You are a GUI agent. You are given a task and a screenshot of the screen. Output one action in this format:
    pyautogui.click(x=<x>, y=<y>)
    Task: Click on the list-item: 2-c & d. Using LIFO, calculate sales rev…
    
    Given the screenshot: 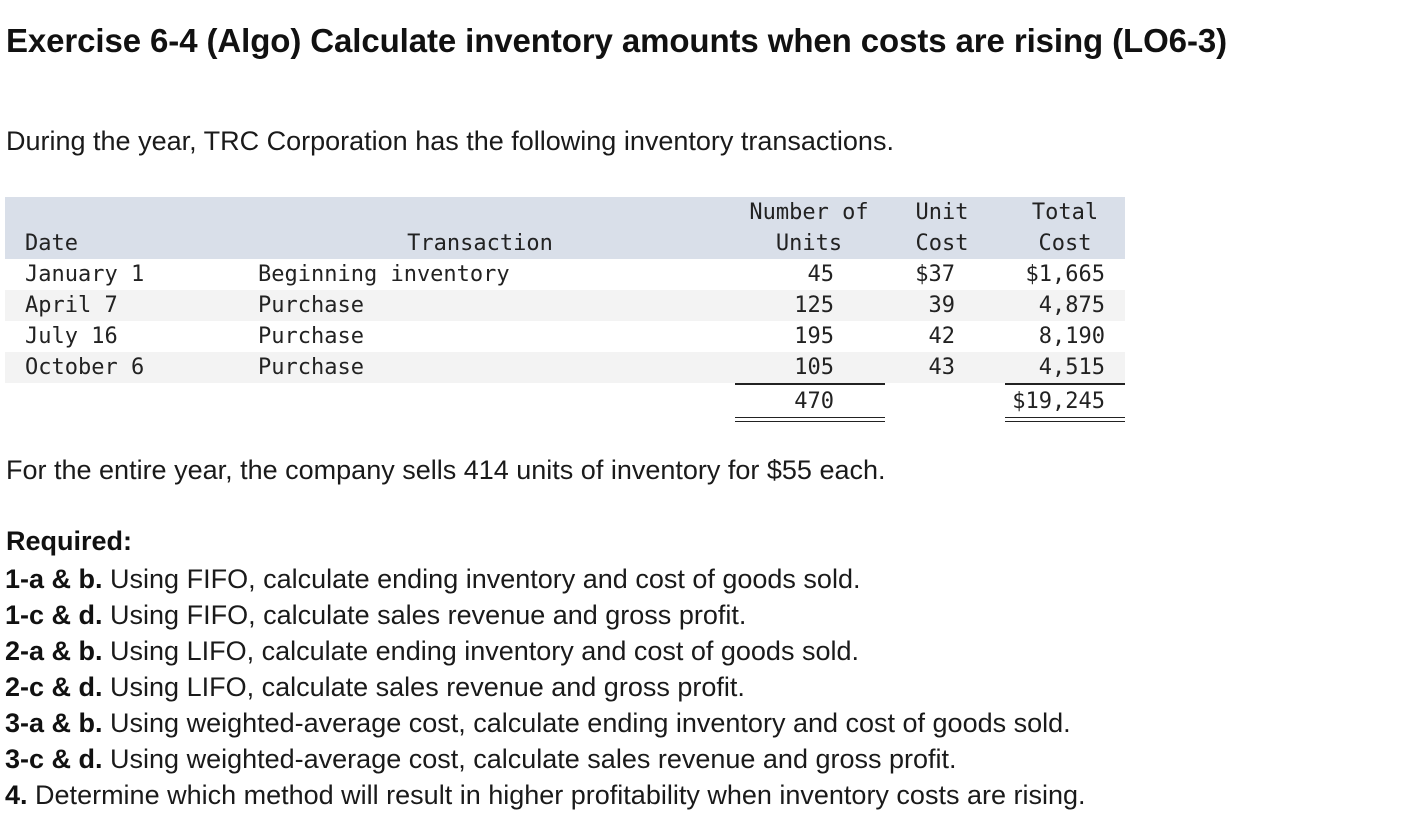 What is the action you would take?
    pyautogui.click(x=545, y=687)
    